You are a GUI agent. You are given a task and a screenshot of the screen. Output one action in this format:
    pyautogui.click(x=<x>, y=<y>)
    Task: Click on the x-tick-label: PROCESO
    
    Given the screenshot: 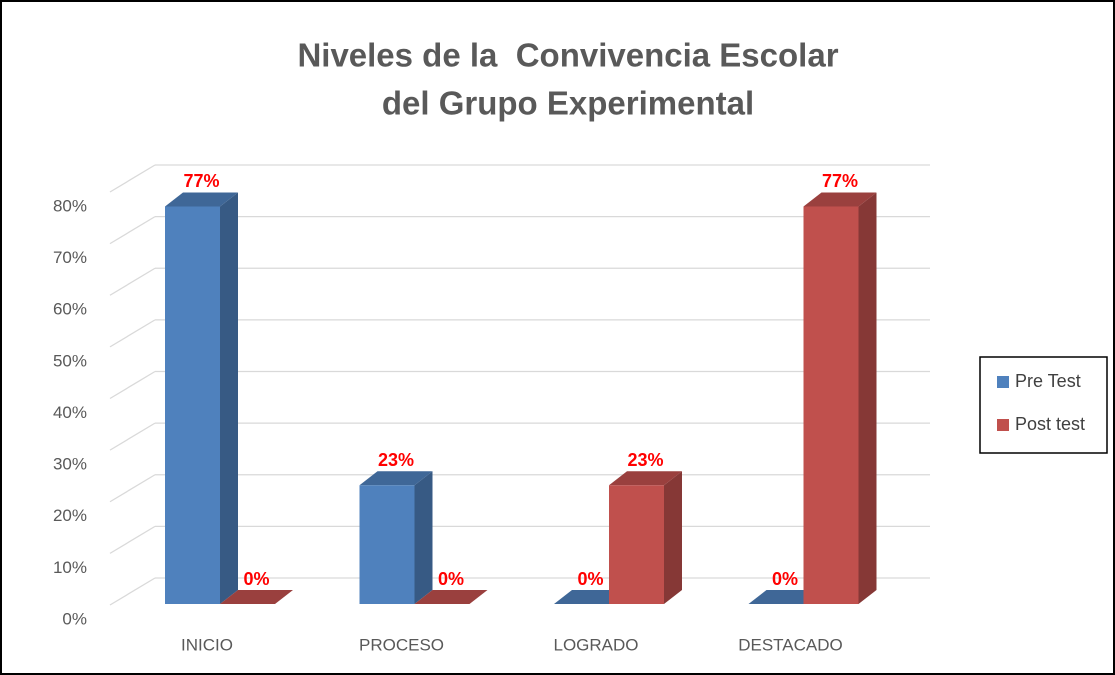 What is the action you would take?
    pyautogui.click(x=401, y=644)
    